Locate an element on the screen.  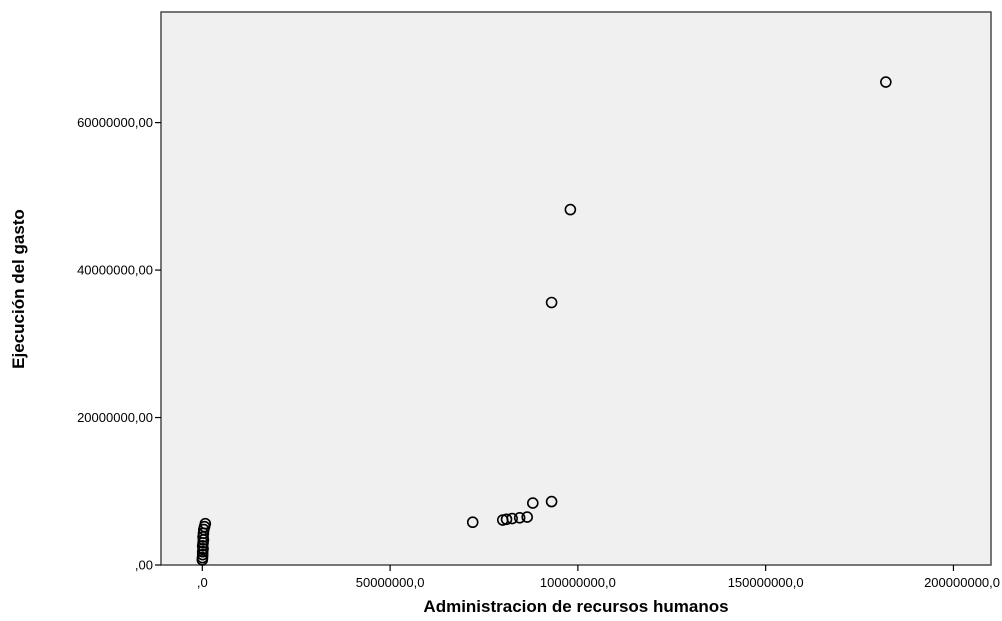
y-tick-label: 20000000,00 is located at coordinates (115, 417).